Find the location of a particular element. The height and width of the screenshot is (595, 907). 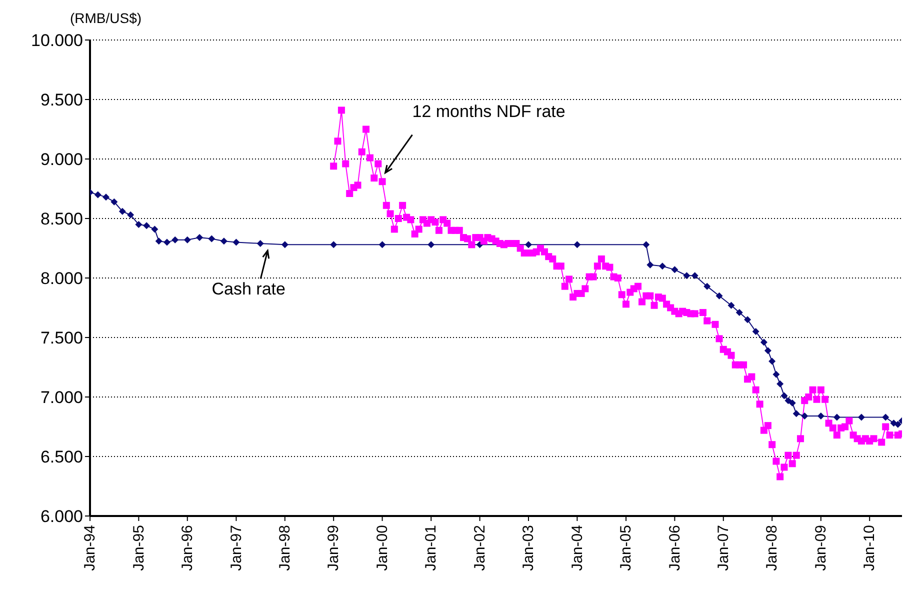

y-tick-label: 6.500 is located at coordinates (61, 457).